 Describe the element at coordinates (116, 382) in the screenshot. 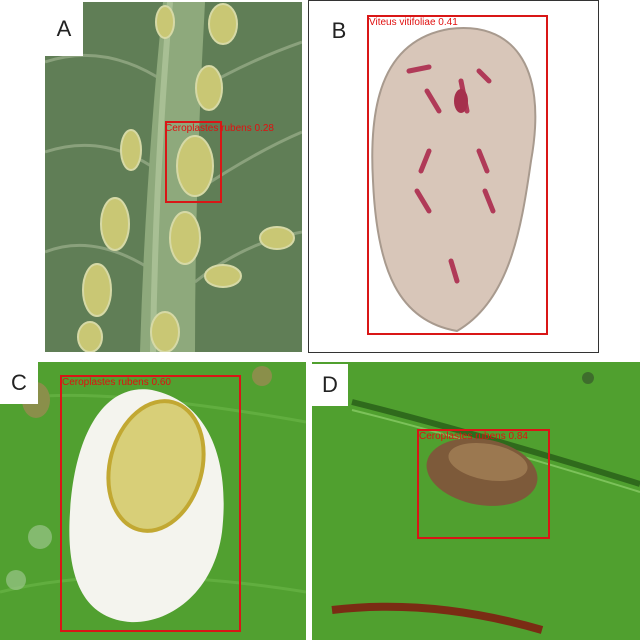

I see `panel-c-detection-label: Ceroplastes rubens 0.60` at that location.